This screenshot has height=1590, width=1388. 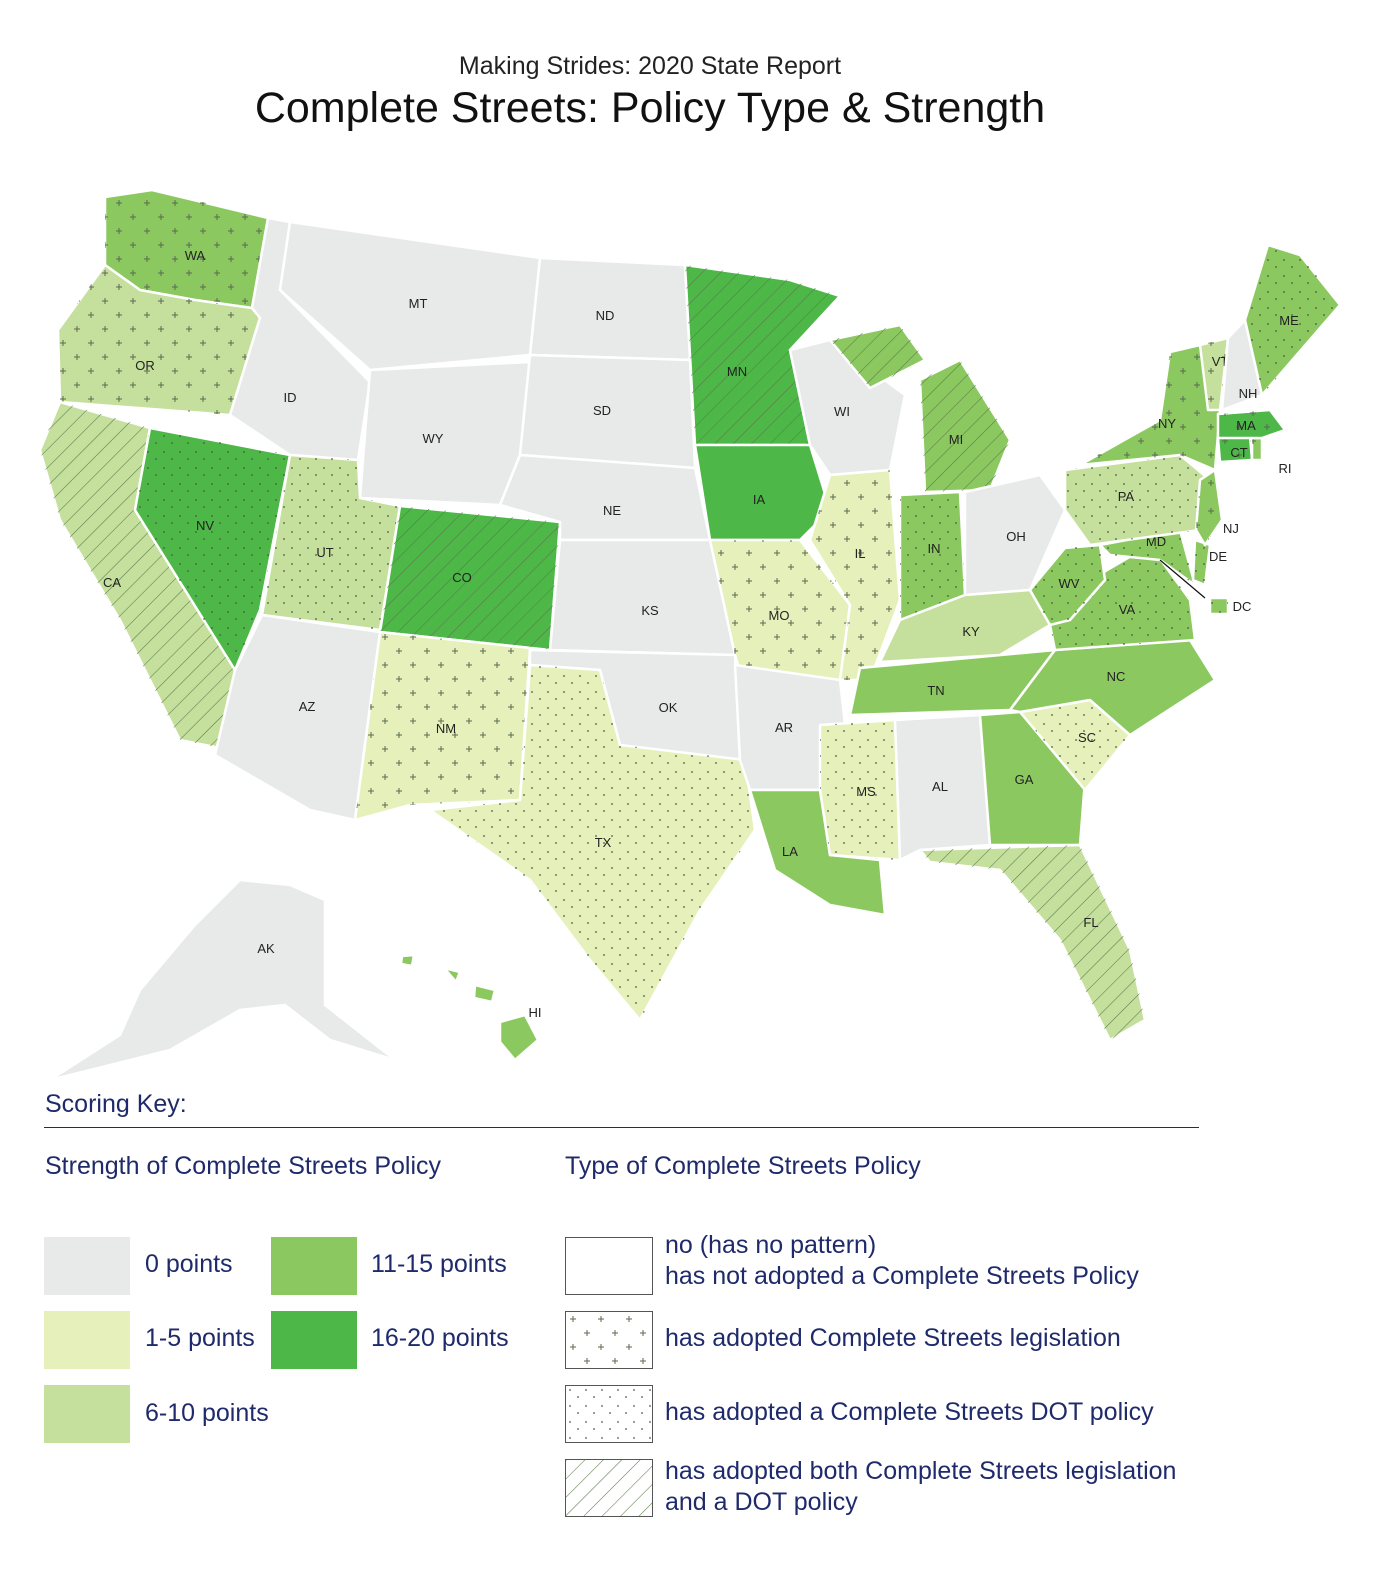 I want to click on state-in: IN, so click(x=932, y=556).